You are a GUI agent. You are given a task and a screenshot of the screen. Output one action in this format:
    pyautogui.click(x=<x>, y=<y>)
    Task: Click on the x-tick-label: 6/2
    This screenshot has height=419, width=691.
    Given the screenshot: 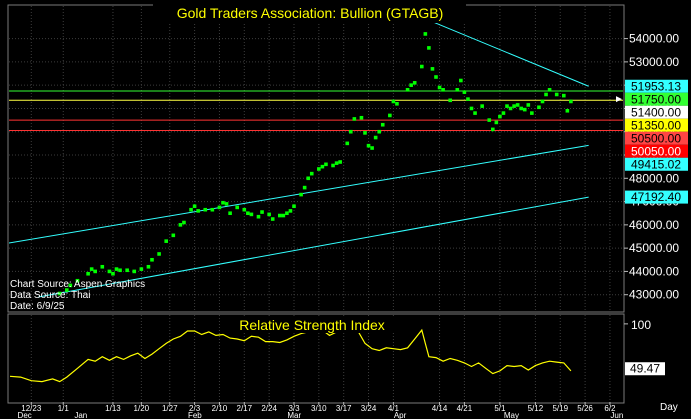 What is the action you would take?
    pyautogui.click(x=610, y=408)
    